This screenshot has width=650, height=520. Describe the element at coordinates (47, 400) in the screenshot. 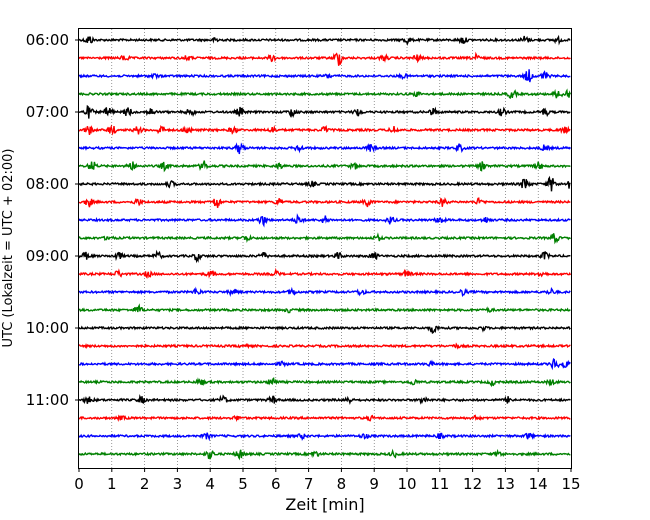

I see `y-tick-label: 11:00` at that location.